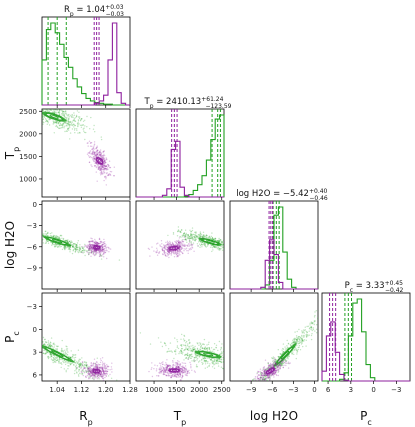  Describe the element at coordinates (86, 55) in the screenshot. I see `diagonal-panel-Rp: Rp = 1.04+0.03 −0.03` at that location.